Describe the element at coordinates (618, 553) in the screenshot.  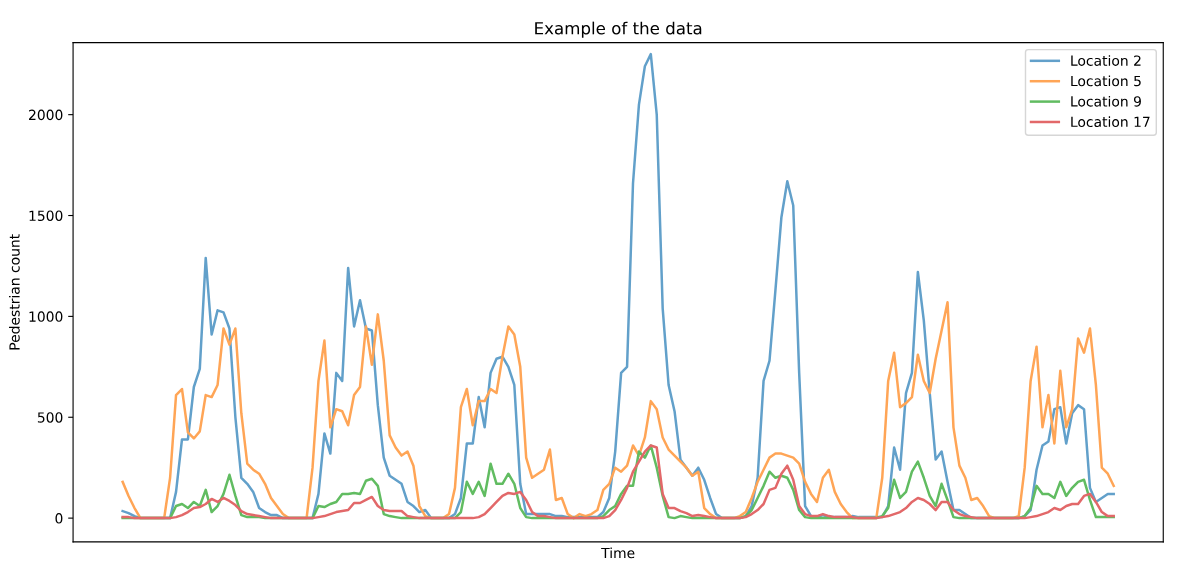
I see `x-axis-title: Time` at that location.